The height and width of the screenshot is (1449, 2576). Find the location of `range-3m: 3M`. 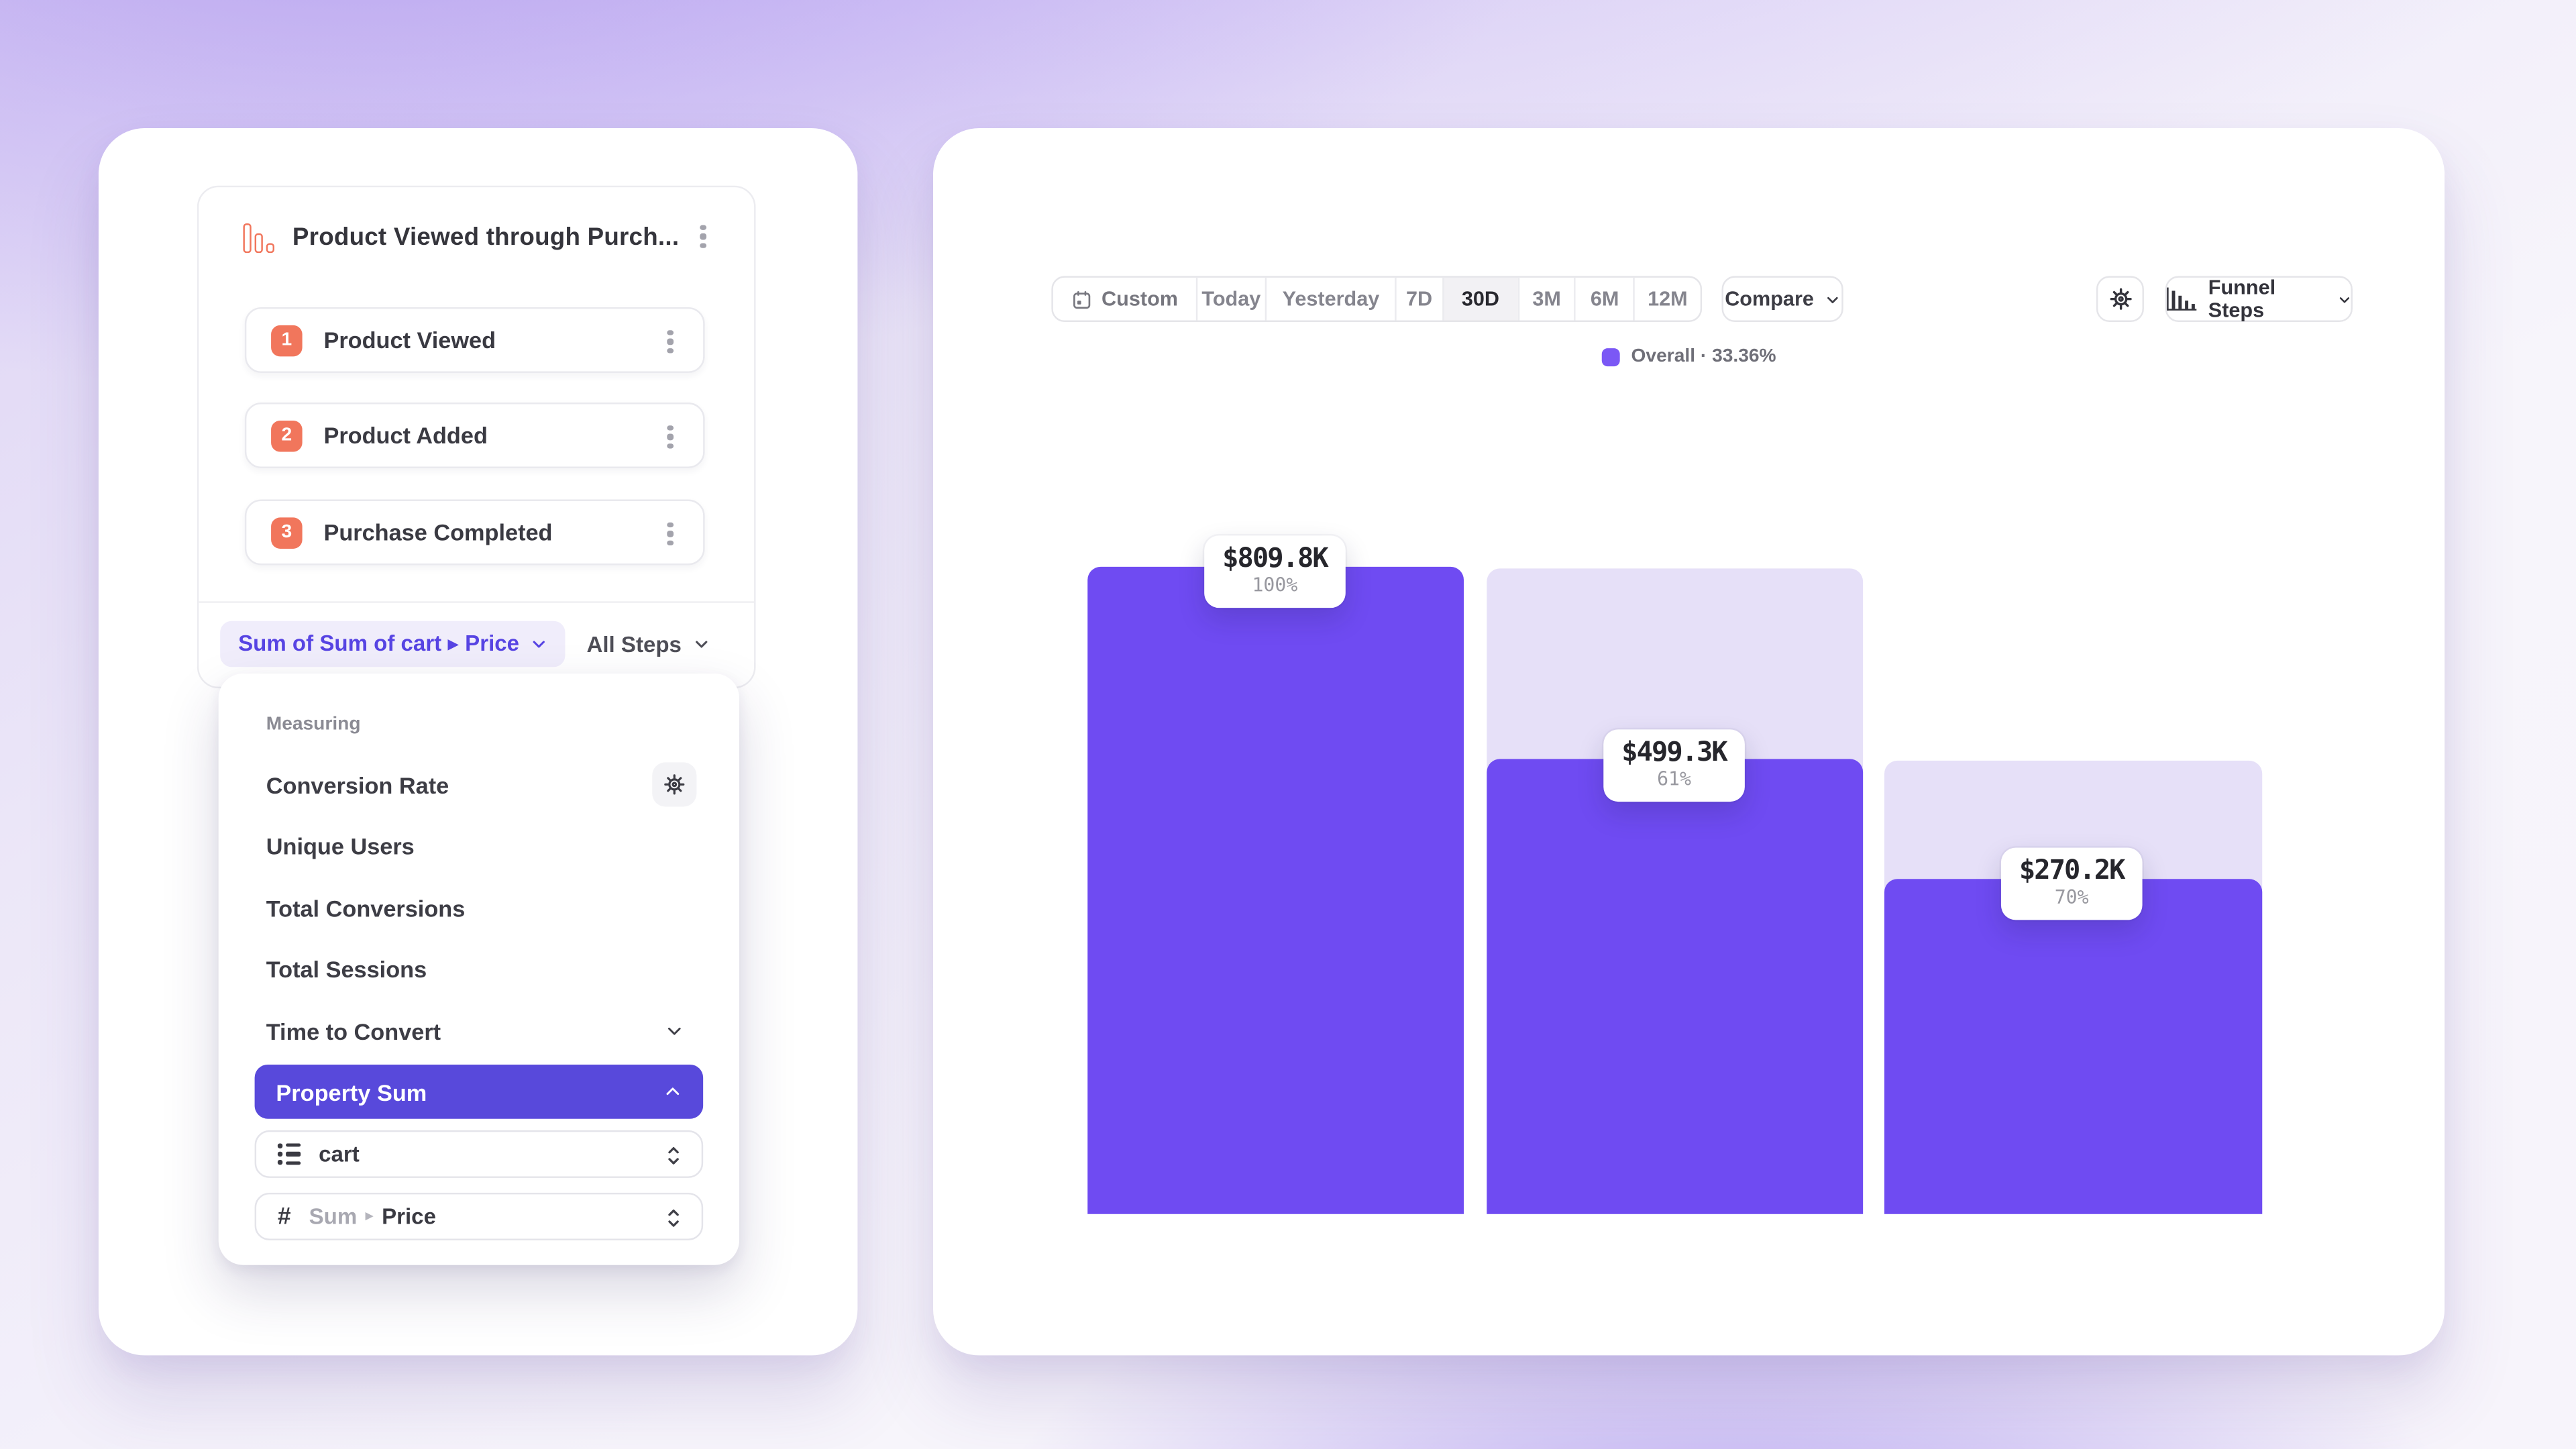

range-3m: 3M is located at coordinates (1545, 299).